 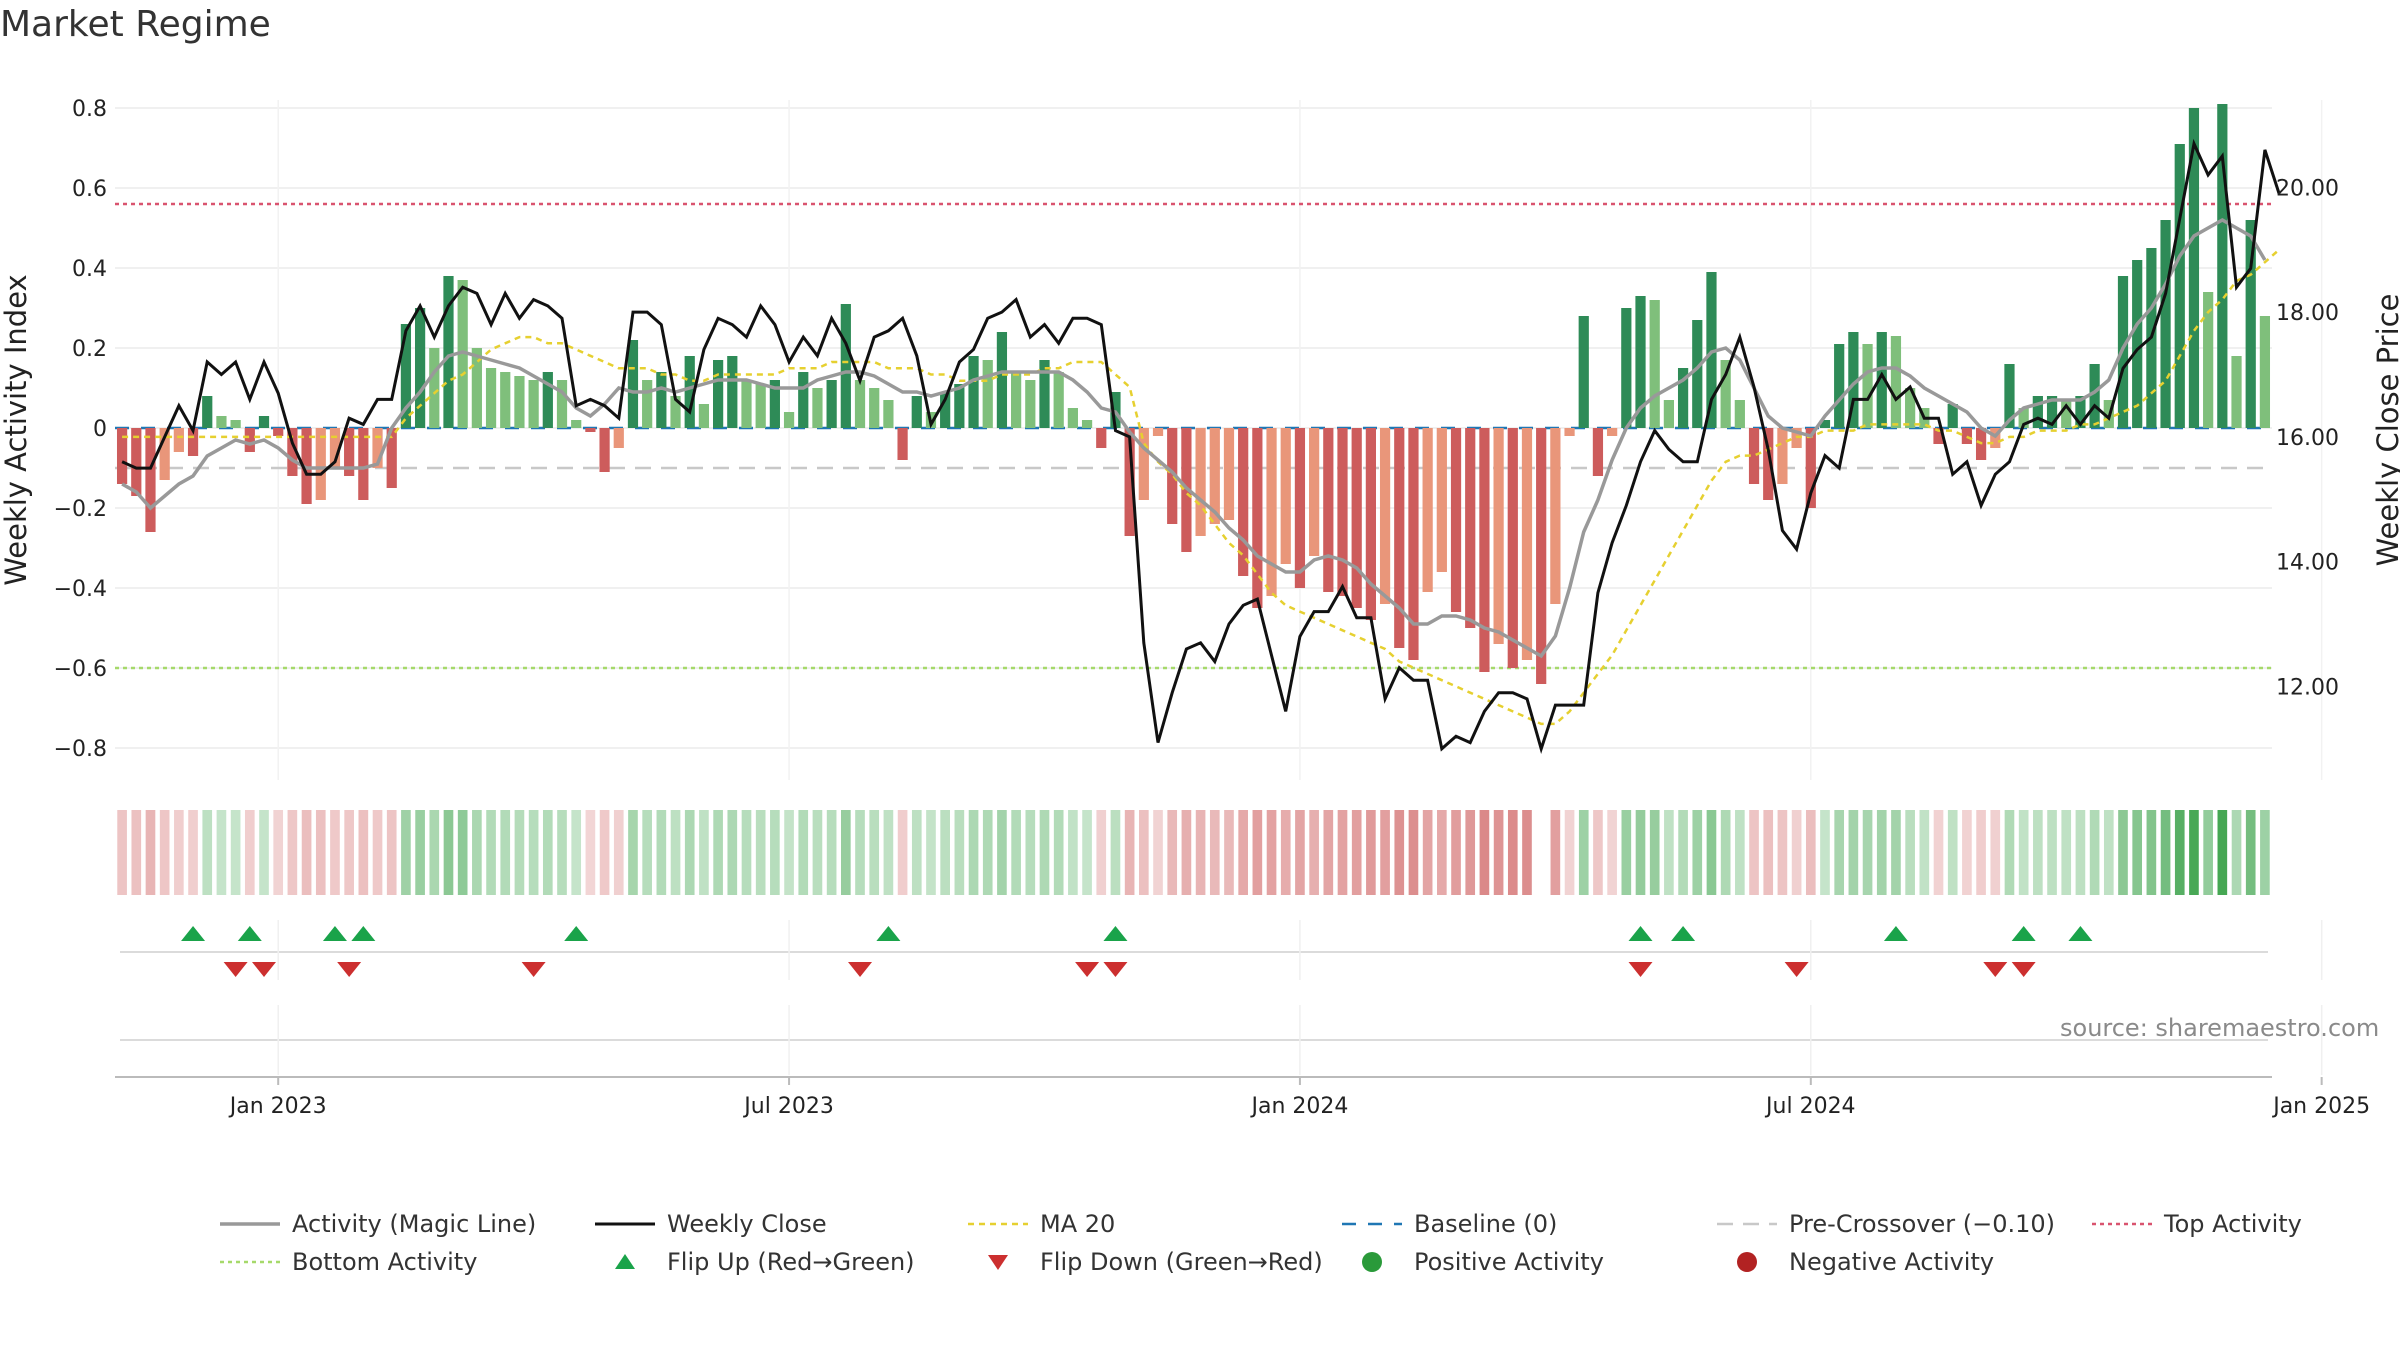 I want to click on y2-tick-label: 16.00, so click(x=2307, y=438).